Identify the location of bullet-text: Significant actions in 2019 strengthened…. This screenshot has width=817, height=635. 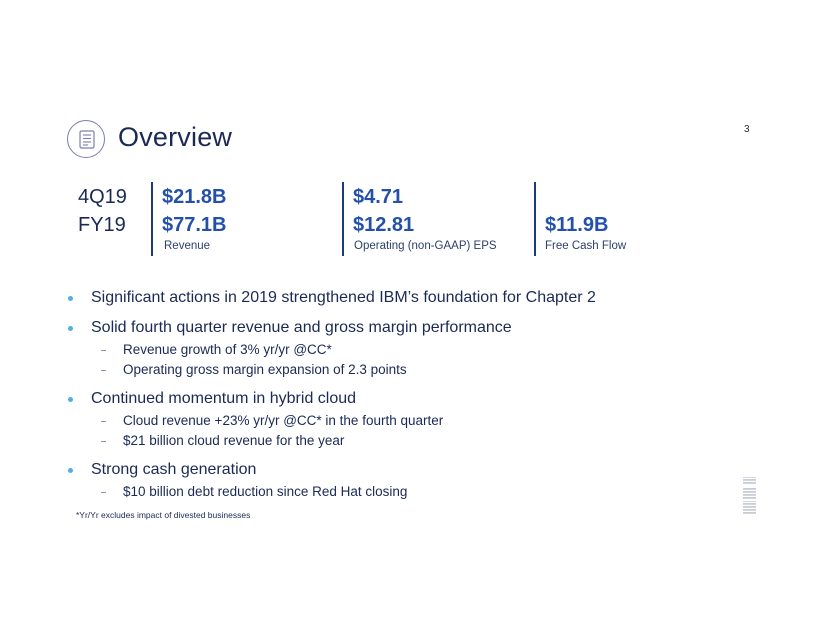
(343, 297).